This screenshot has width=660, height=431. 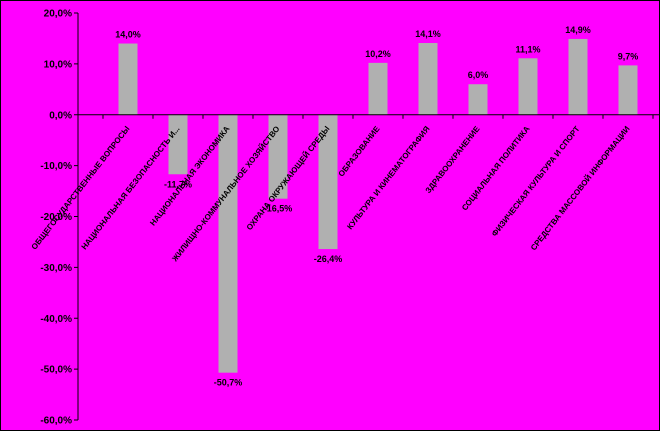 What do you see at coordinates (278, 209) in the screenshot?
I see `data-label: -16,5%` at bounding box center [278, 209].